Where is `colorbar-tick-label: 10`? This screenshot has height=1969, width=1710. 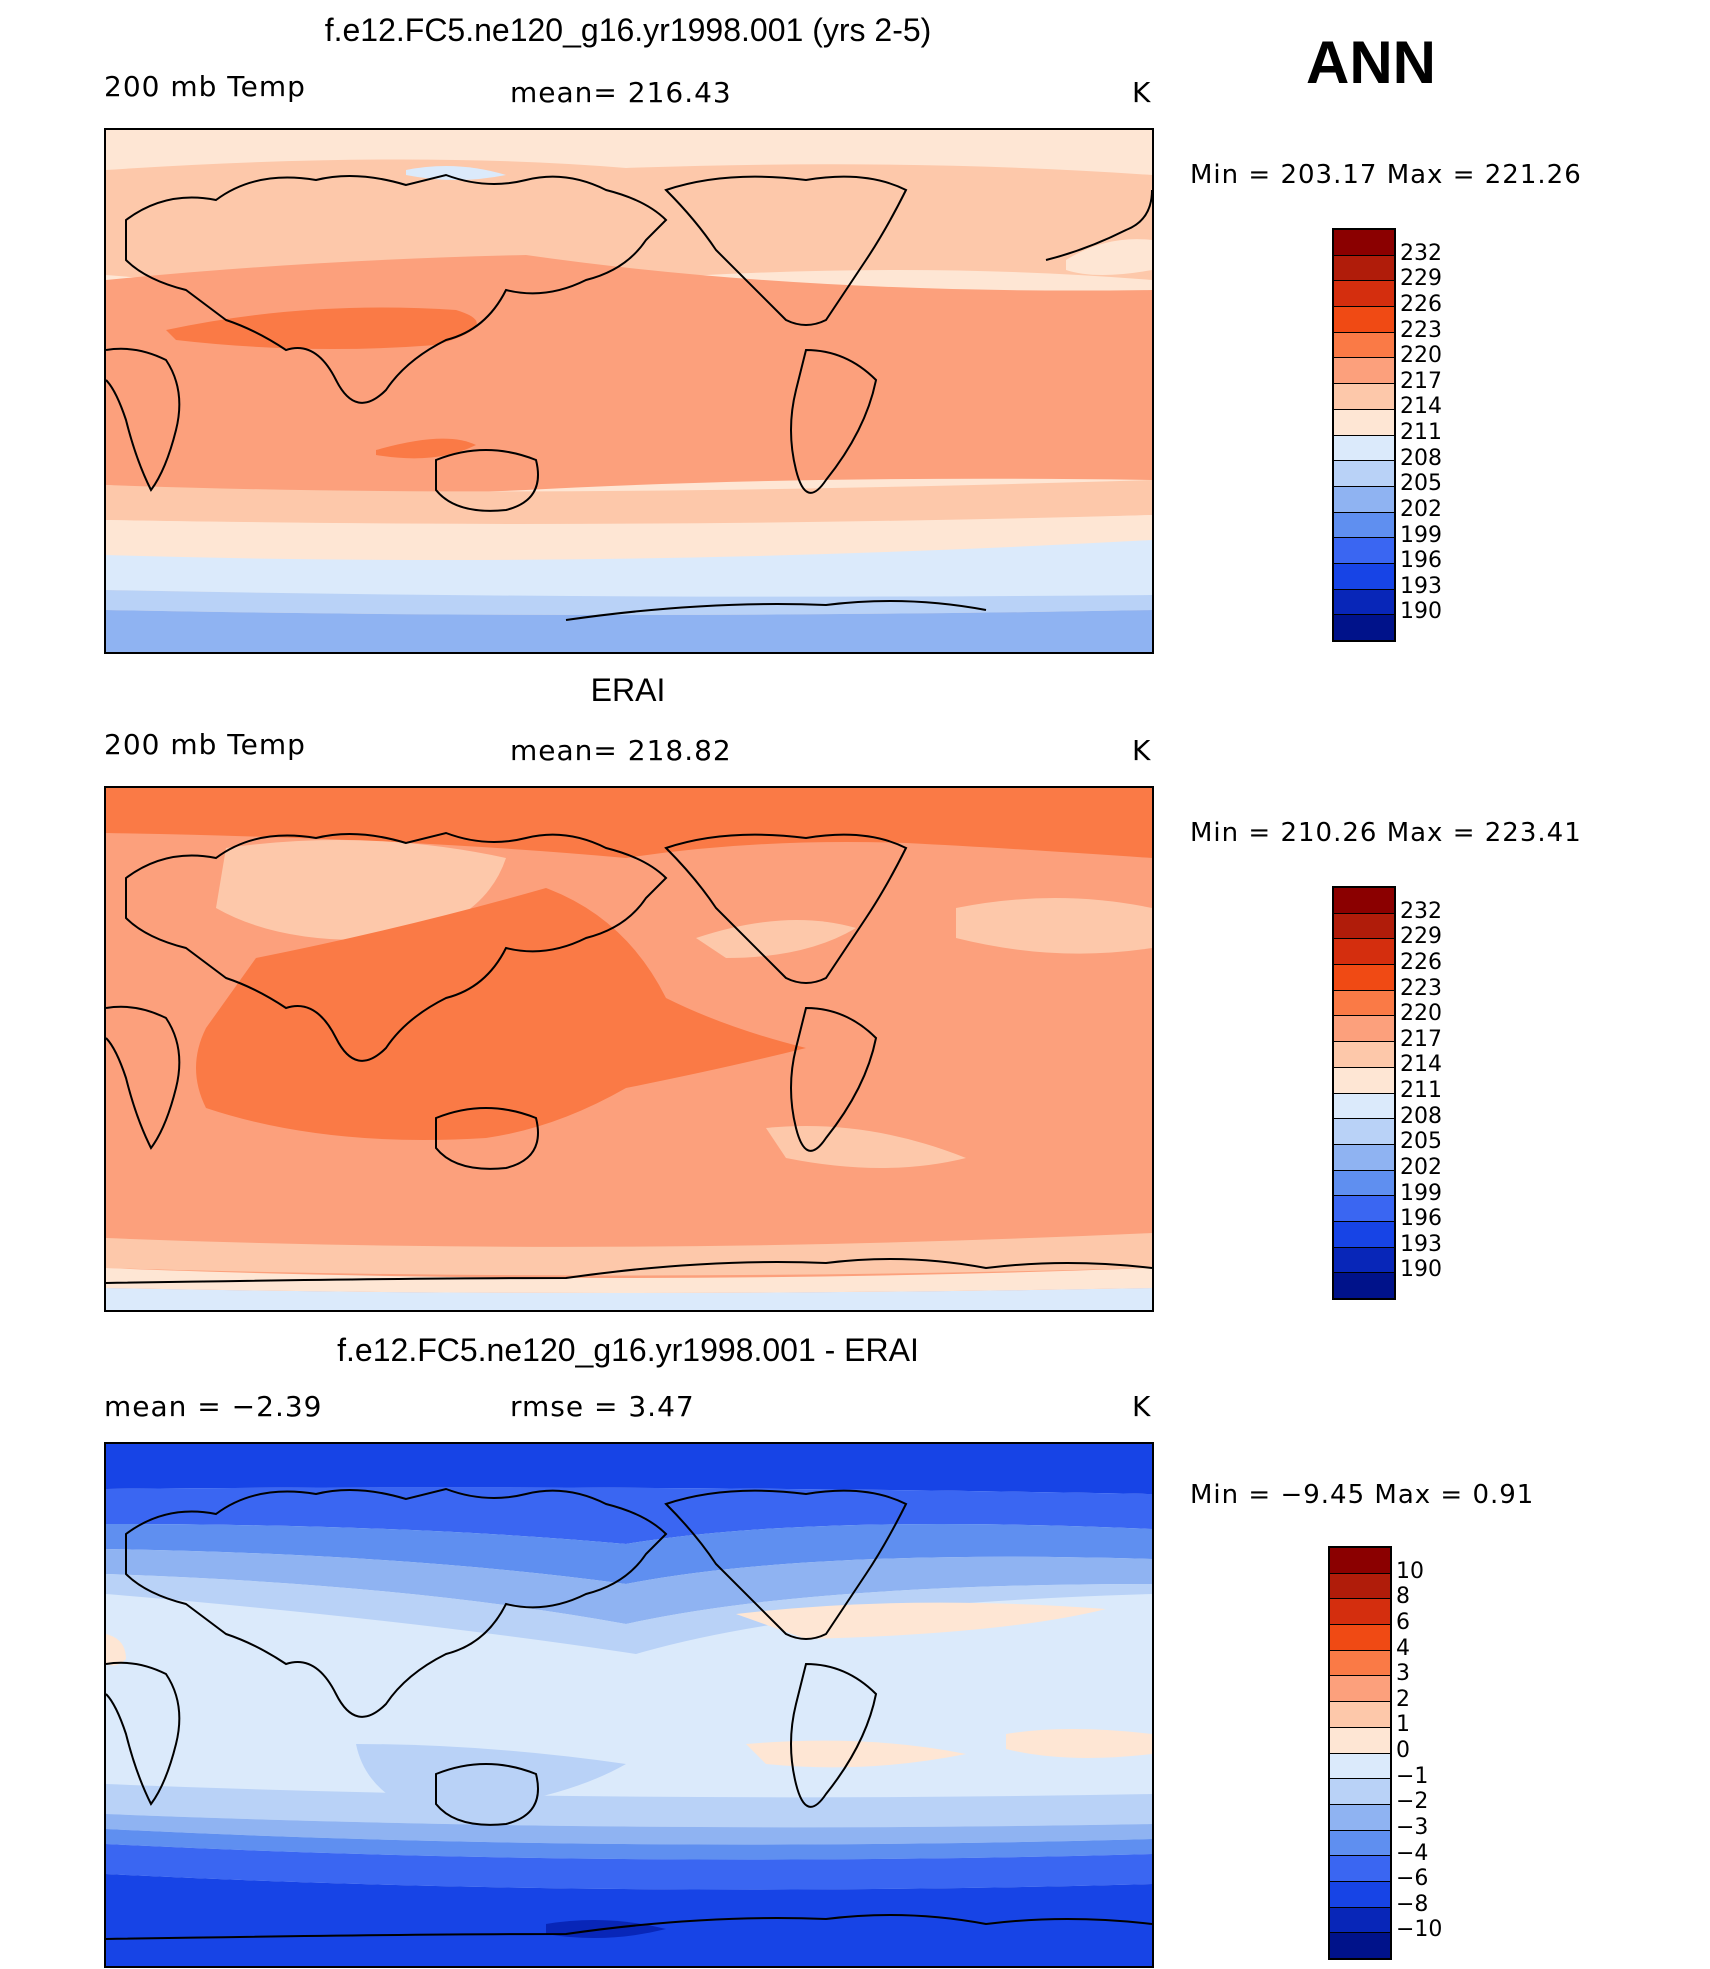 colorbar-tick-label: 10 is located at coordinates (1410, 1571).